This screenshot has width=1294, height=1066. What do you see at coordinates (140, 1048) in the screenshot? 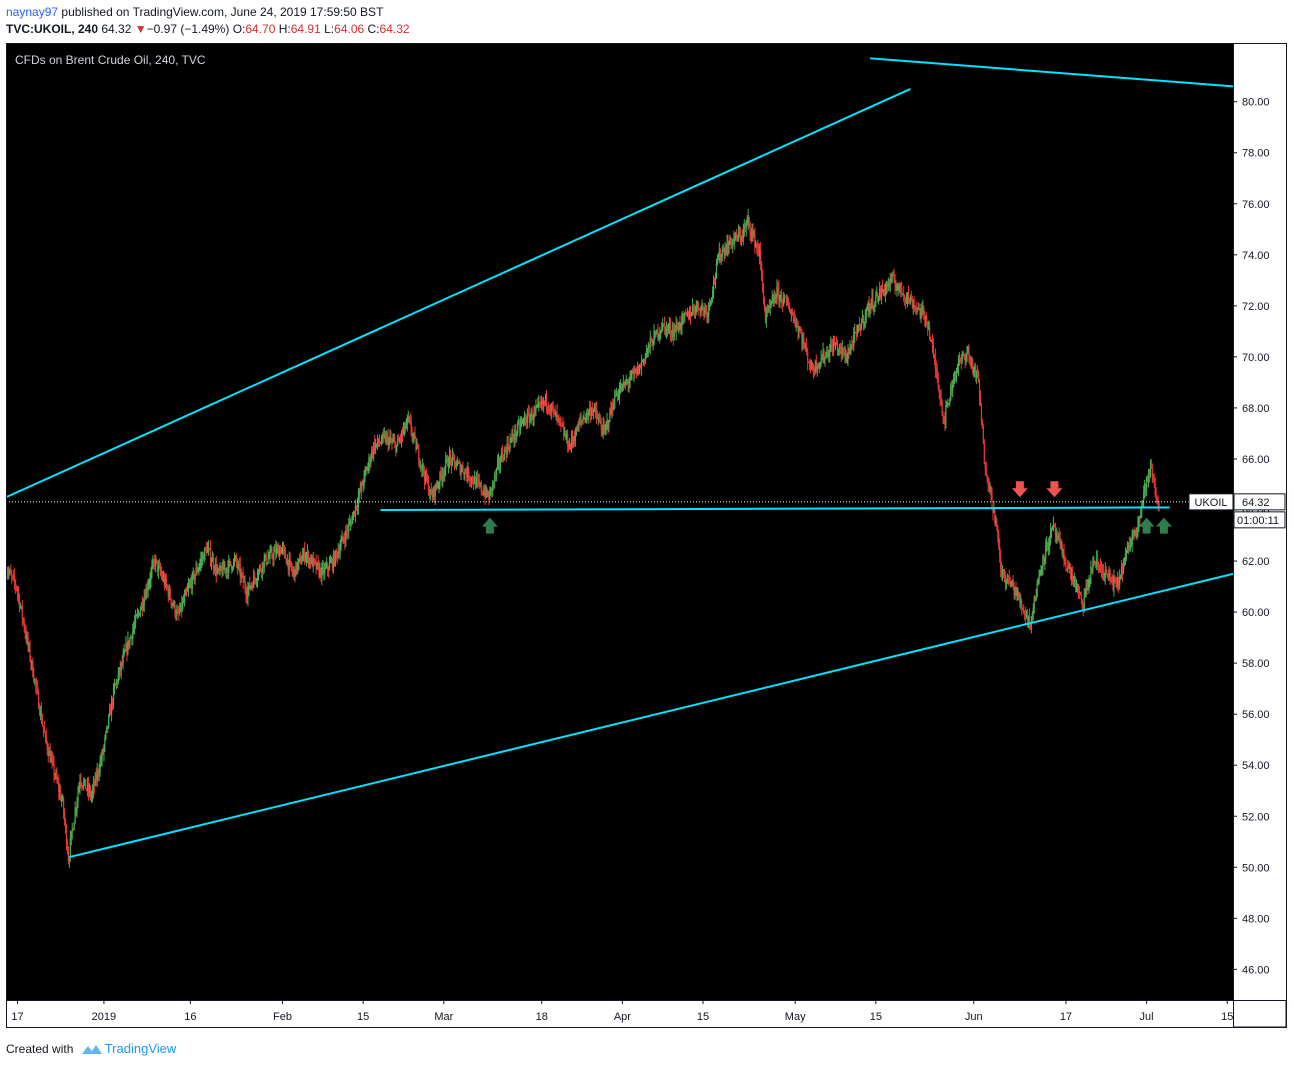
I see `tradingview-link: TradingView` at bounding box center [140, 1048].